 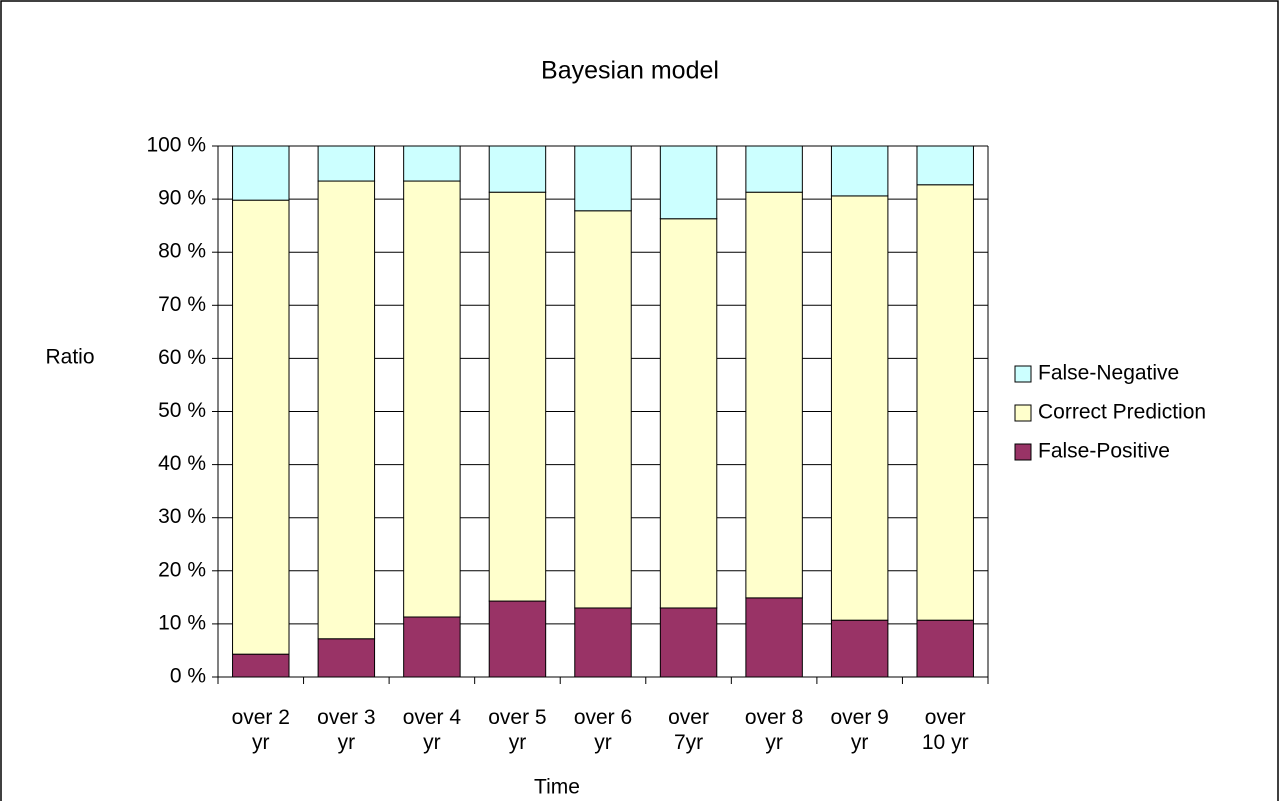 What do you see at coordinates (1108, 373) in the screenshot?
I see `legend-label: False-Negative` at bounding box center [1108, 373].